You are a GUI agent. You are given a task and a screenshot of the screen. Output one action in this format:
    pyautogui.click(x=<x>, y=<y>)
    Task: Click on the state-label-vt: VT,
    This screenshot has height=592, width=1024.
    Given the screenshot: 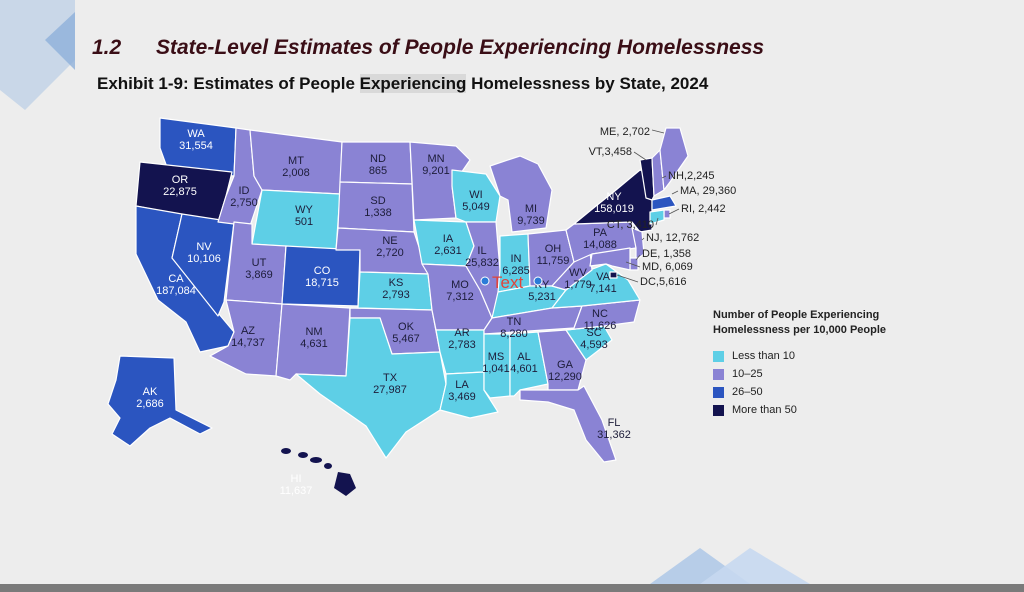 What is the action you would take?
    pyautogui.click(x=597, y=152)
    